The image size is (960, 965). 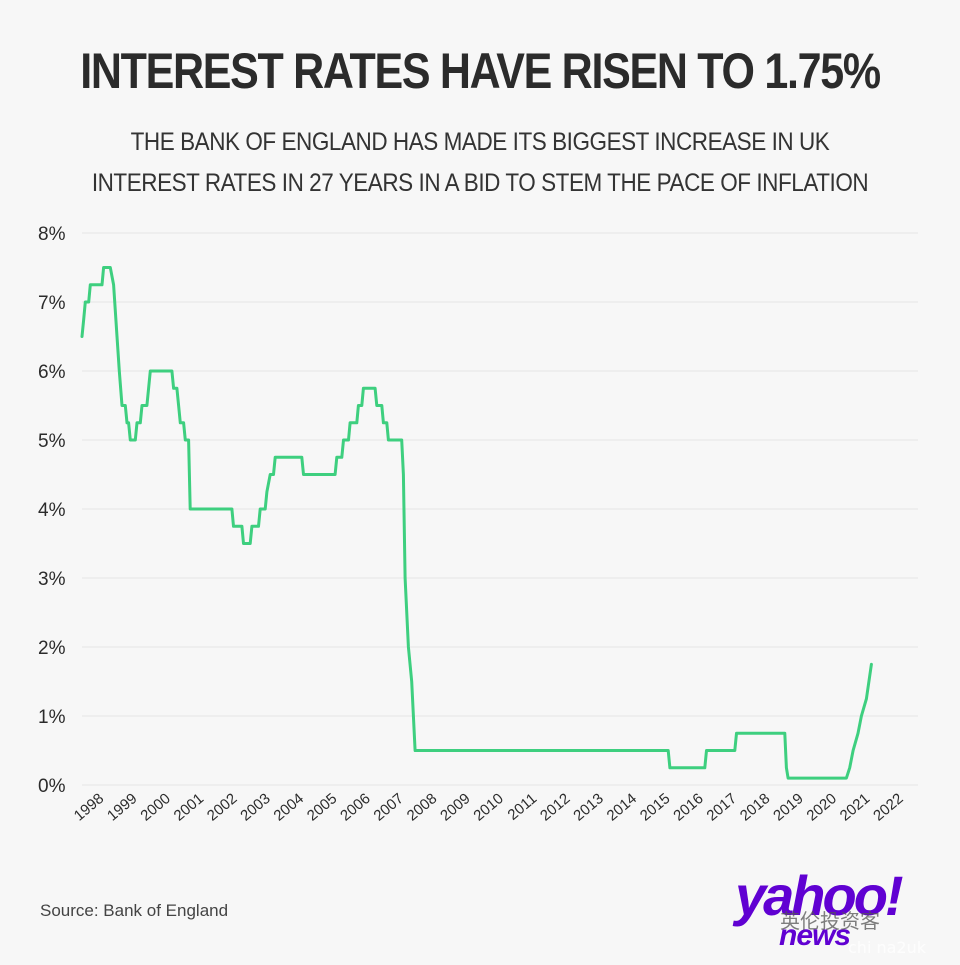 What do you see at coordinates (189, 807) in the screenshot?
I see `x-tick-label: 2001` at bounding box center [189, 807].